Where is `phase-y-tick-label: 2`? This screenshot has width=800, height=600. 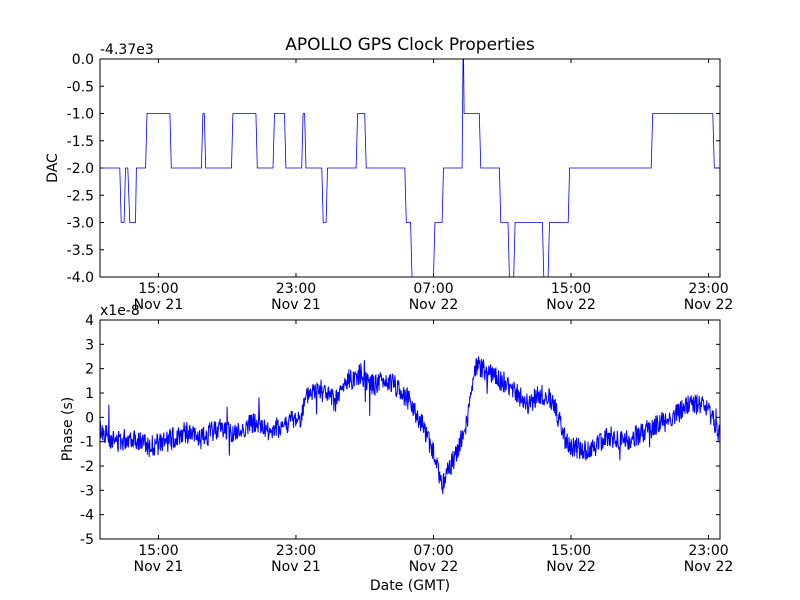
phase-y-tick-label: 2 is located at coordinates (89, 370).